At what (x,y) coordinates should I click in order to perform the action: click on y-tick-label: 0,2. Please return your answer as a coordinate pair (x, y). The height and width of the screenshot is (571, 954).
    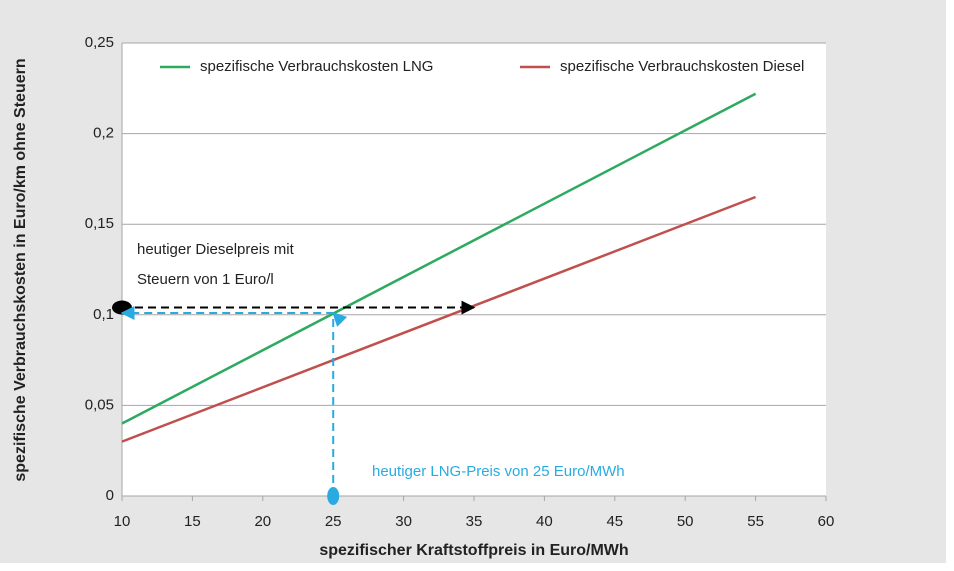
    Looking at the image, I should click on (103, 133).